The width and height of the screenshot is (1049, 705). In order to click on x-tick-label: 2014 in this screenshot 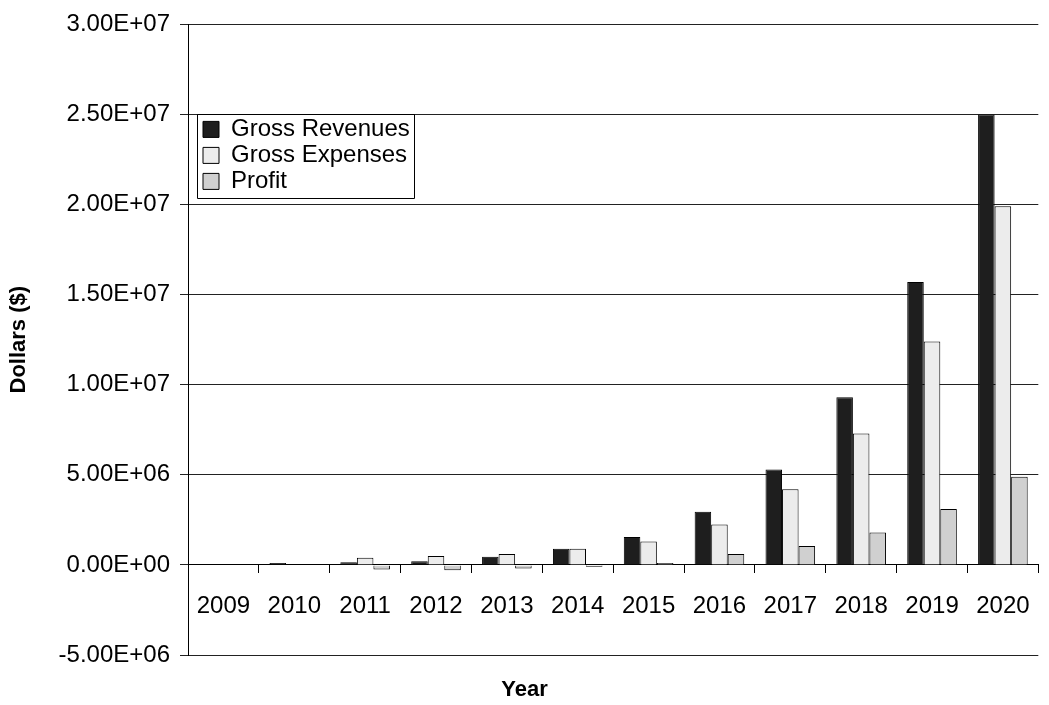, I will do `click(578, 604)`.